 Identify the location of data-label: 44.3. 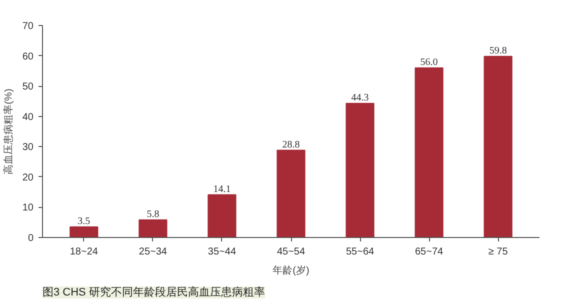
(360, 98).